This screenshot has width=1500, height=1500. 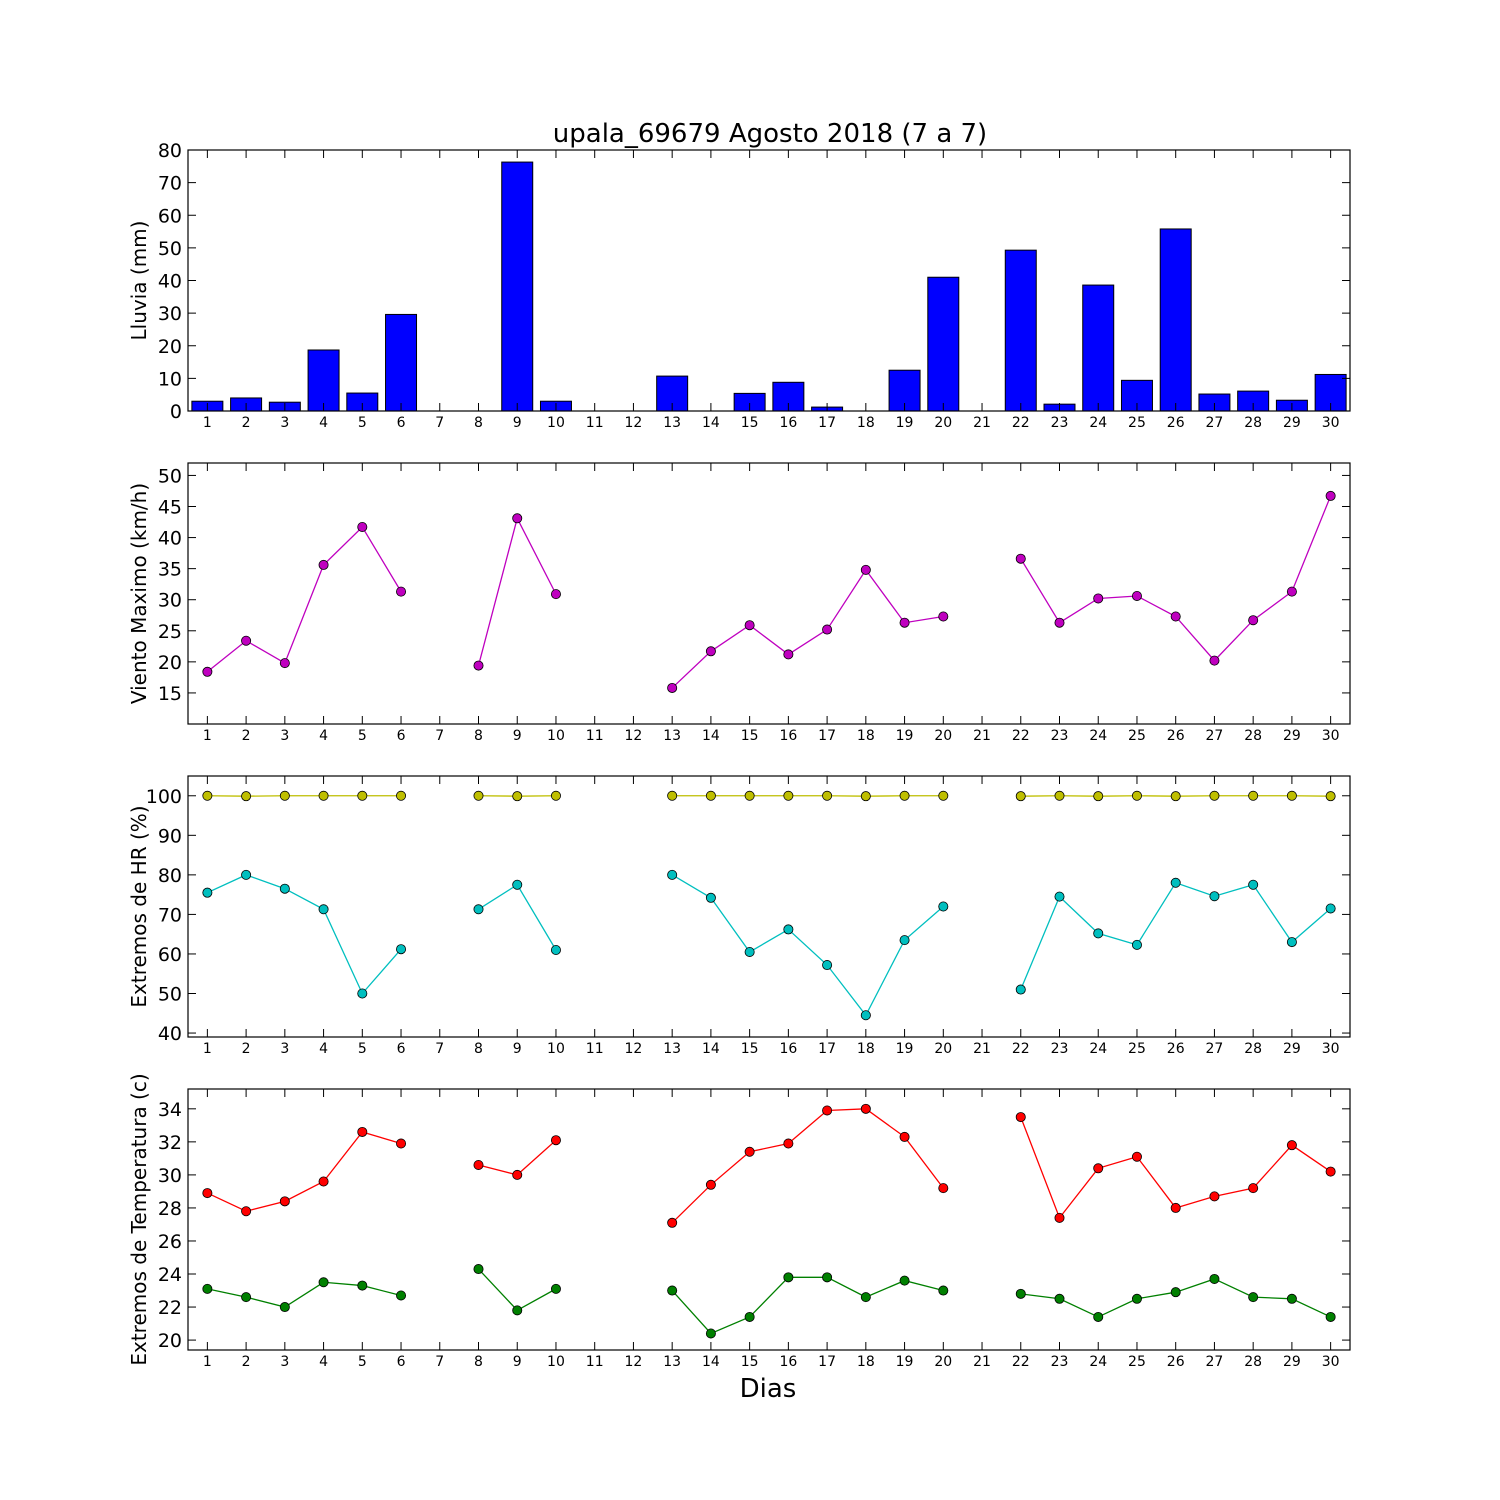 I want to click on y-tick-label: 60, so click(x=170, y=216).